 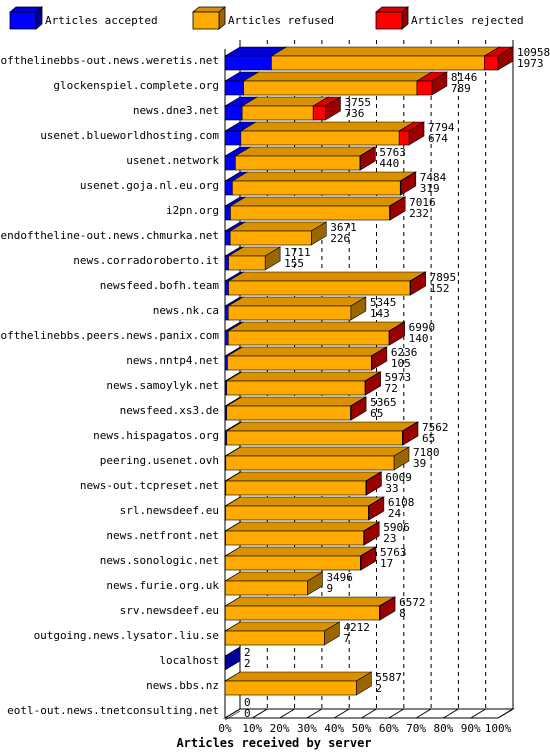 What do you see at coordinates (426, 452) in the screenshot?
I see `total-value-label: 7180` at bounding box center [426, 452].